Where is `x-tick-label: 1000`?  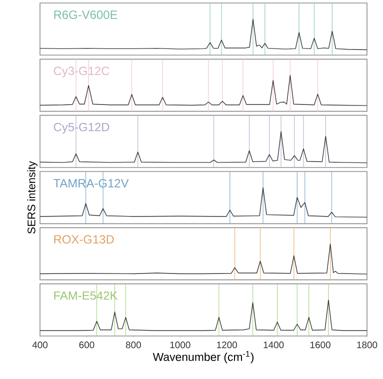
x-tick-label: 1000 is located at coordinates (180, 345).